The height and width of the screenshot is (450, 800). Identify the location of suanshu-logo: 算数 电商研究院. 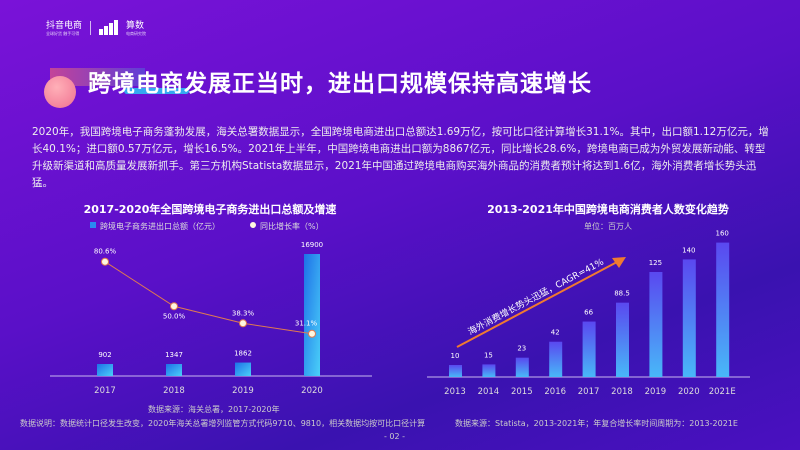
(136, 27).